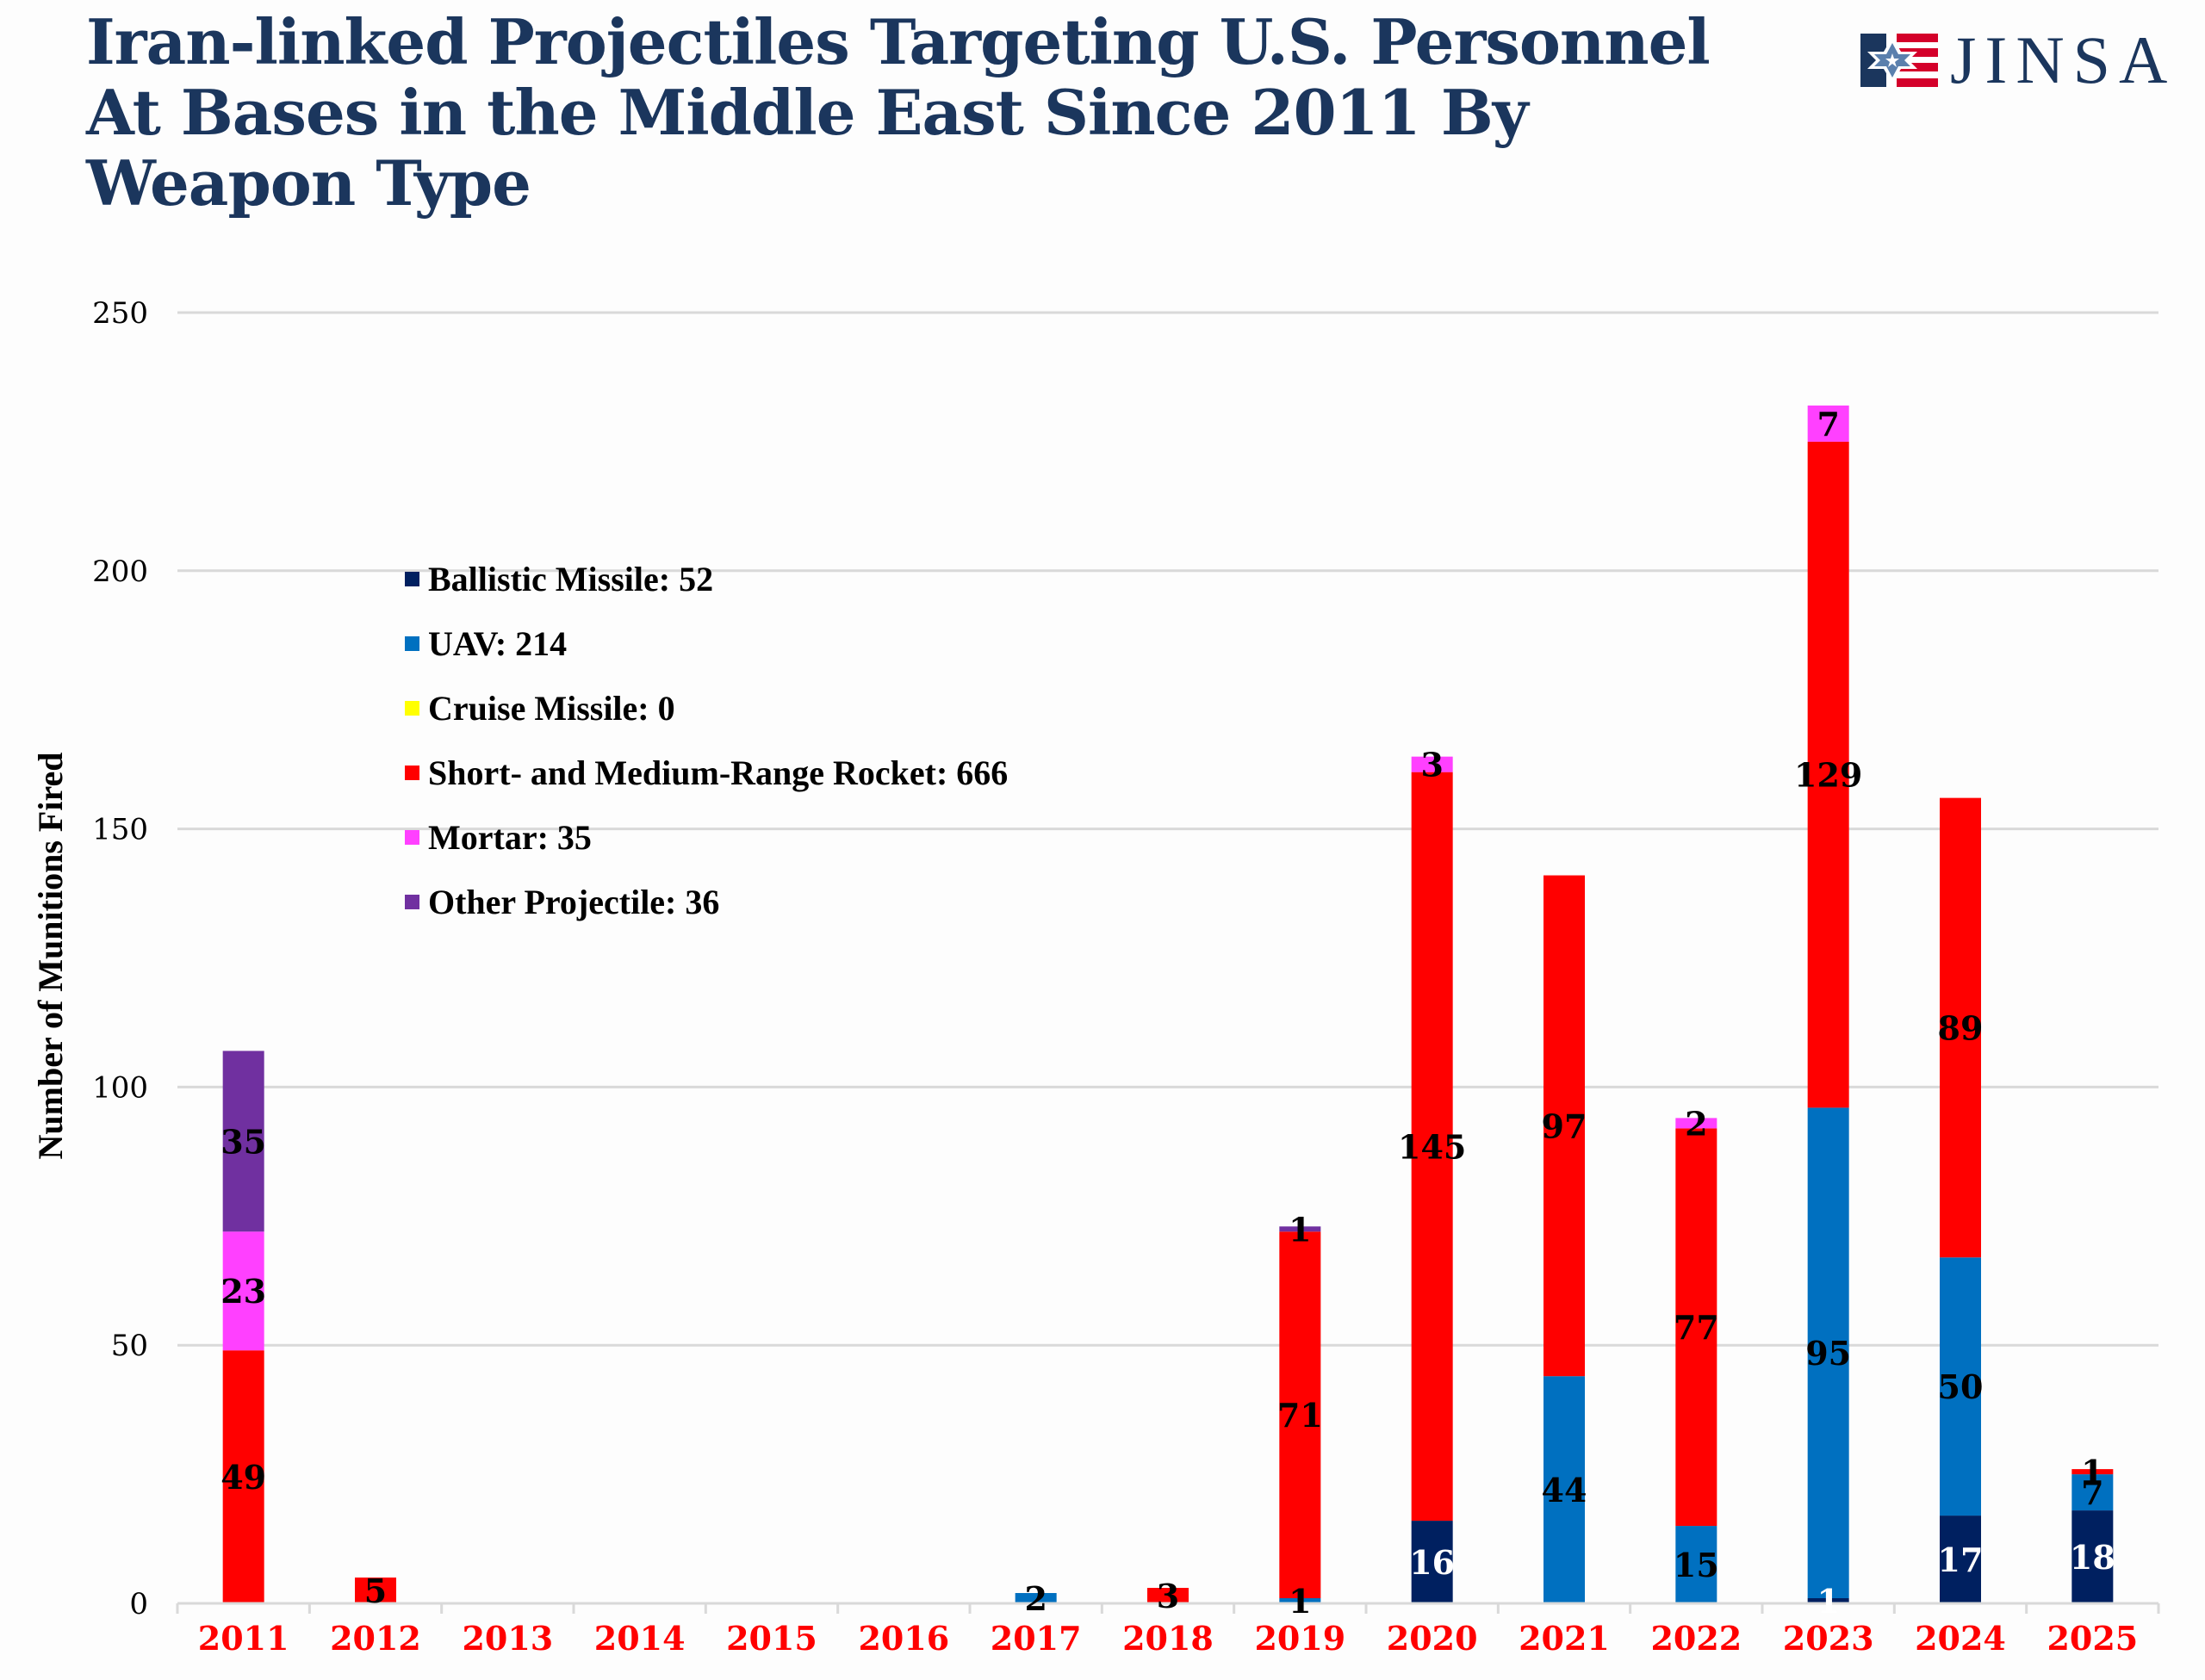 This screenshot has width=2205, height=1680. I want to click on legend-label: UAV: 214, so click(498, 644).